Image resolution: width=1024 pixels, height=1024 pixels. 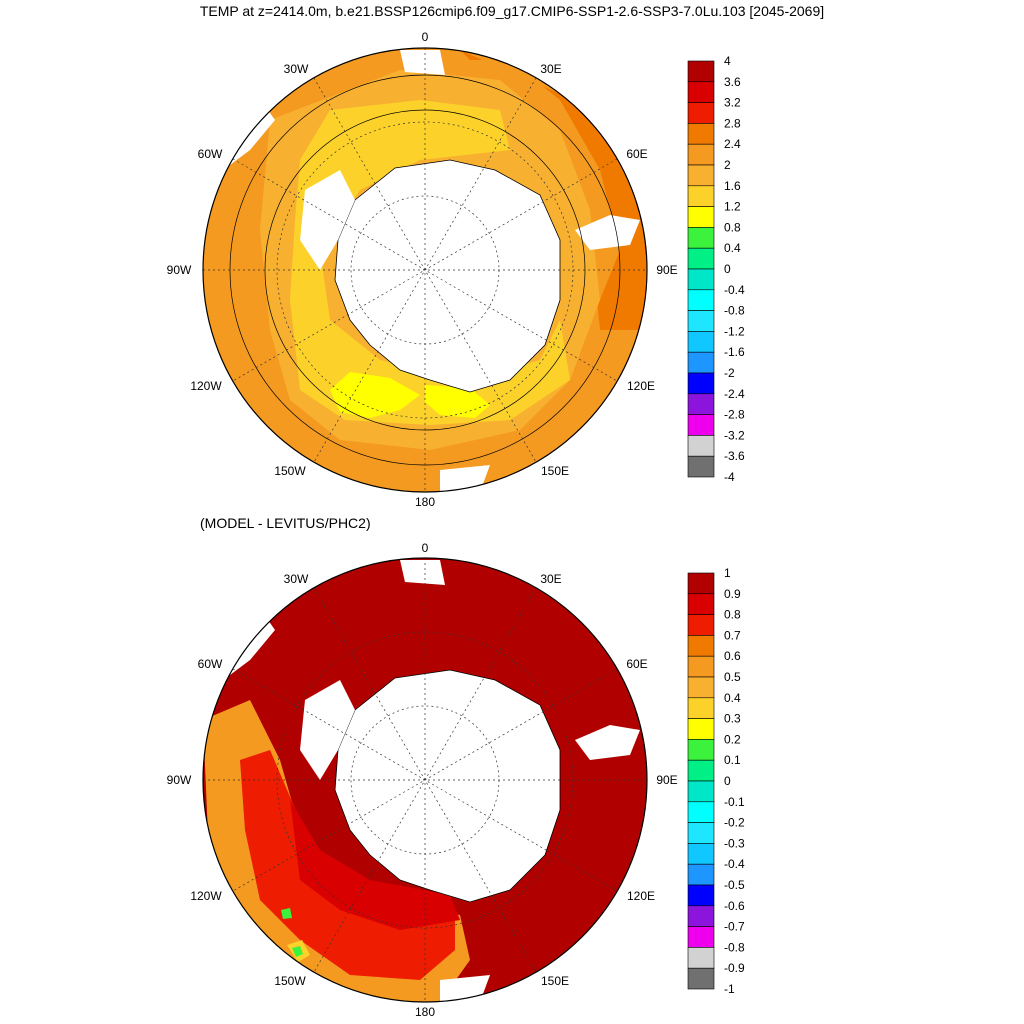 I want to click on lon-label-150w-b: 150W, so click(x=290, y=981).